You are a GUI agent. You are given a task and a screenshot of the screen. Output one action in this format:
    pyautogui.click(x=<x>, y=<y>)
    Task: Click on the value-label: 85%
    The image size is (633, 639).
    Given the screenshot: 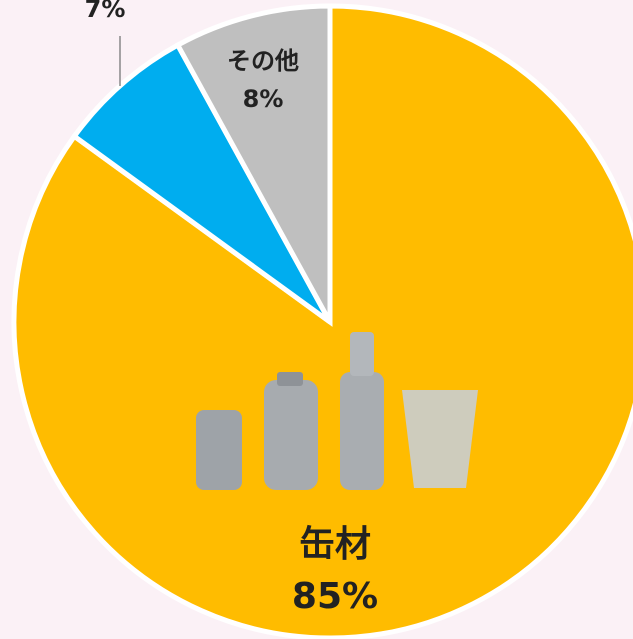 What is the action you would take?
    pyautogui.click(x=335, y=596)
    